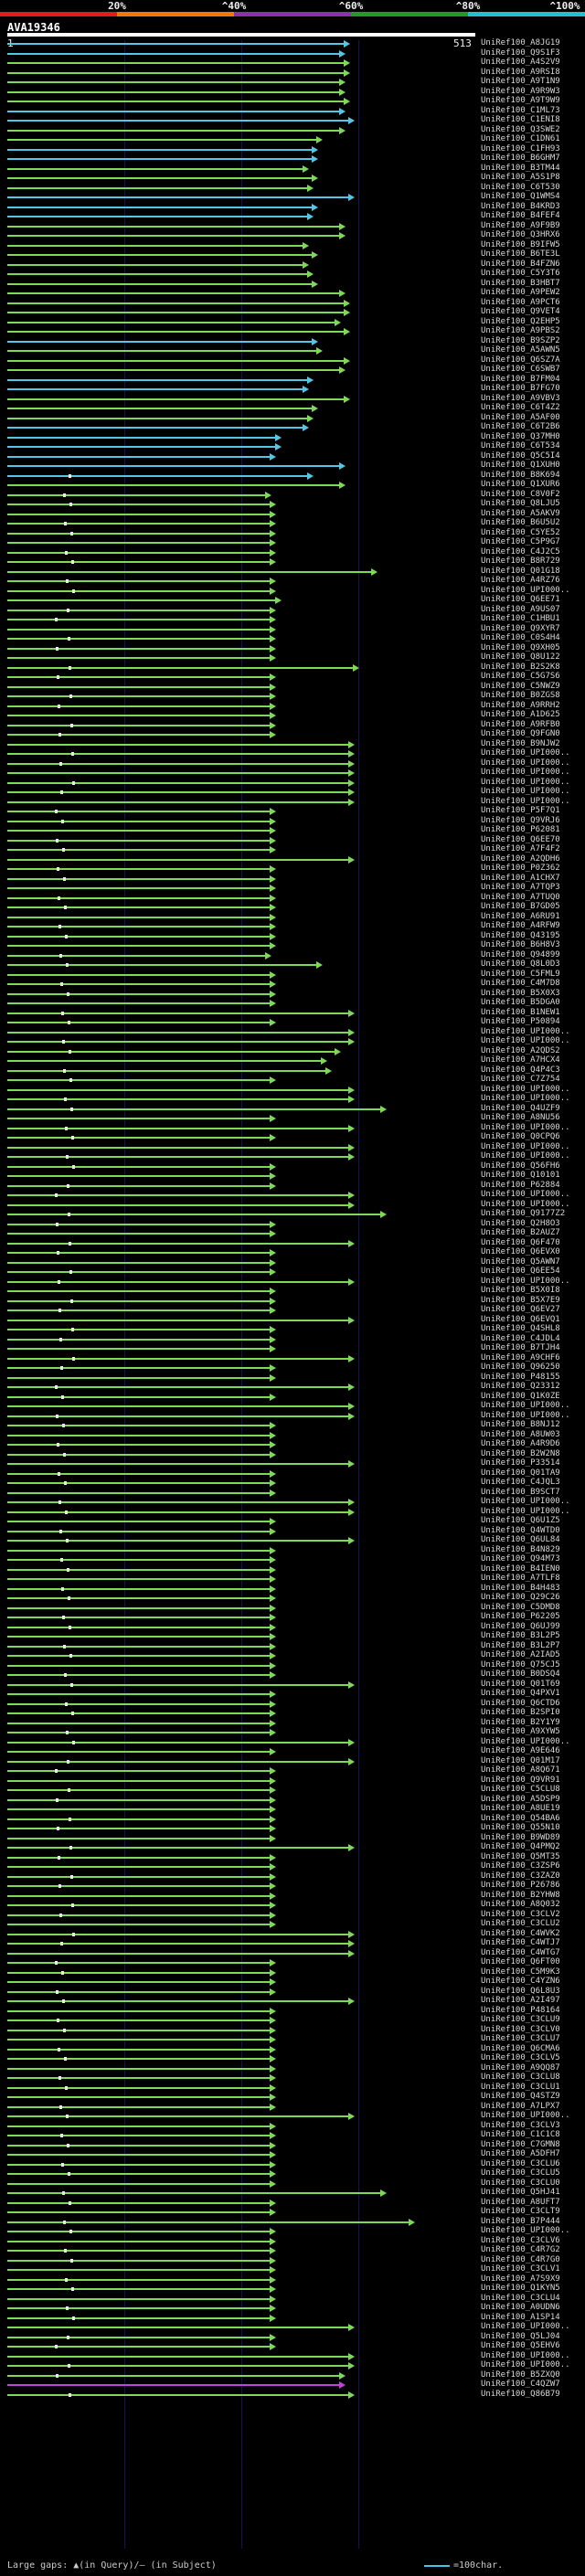 This screenshot has width=585, height=2576. What do you see at coordinates (520, 2259) in the screenshot?
I see `hit-id-label: UniRef100_C4R7G0` at bounding box center [520, 2259].